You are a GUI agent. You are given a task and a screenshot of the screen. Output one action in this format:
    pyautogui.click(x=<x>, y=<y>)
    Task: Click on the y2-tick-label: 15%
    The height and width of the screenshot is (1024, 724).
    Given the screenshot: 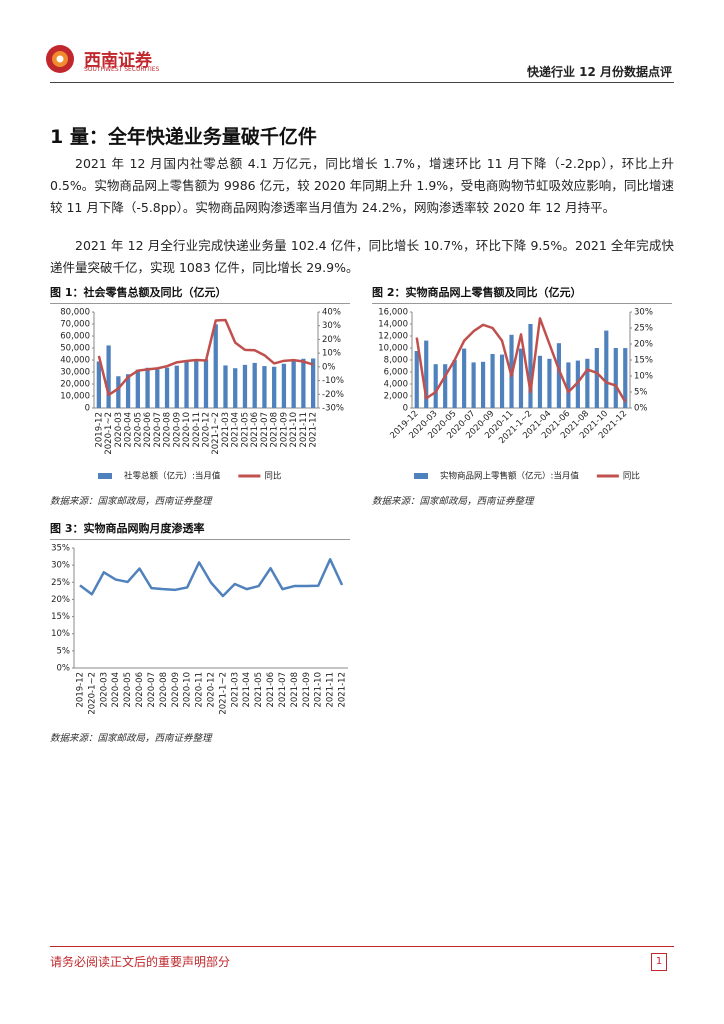 What is the action you would take?
    pyautogui.click(x=643, y=361)
    